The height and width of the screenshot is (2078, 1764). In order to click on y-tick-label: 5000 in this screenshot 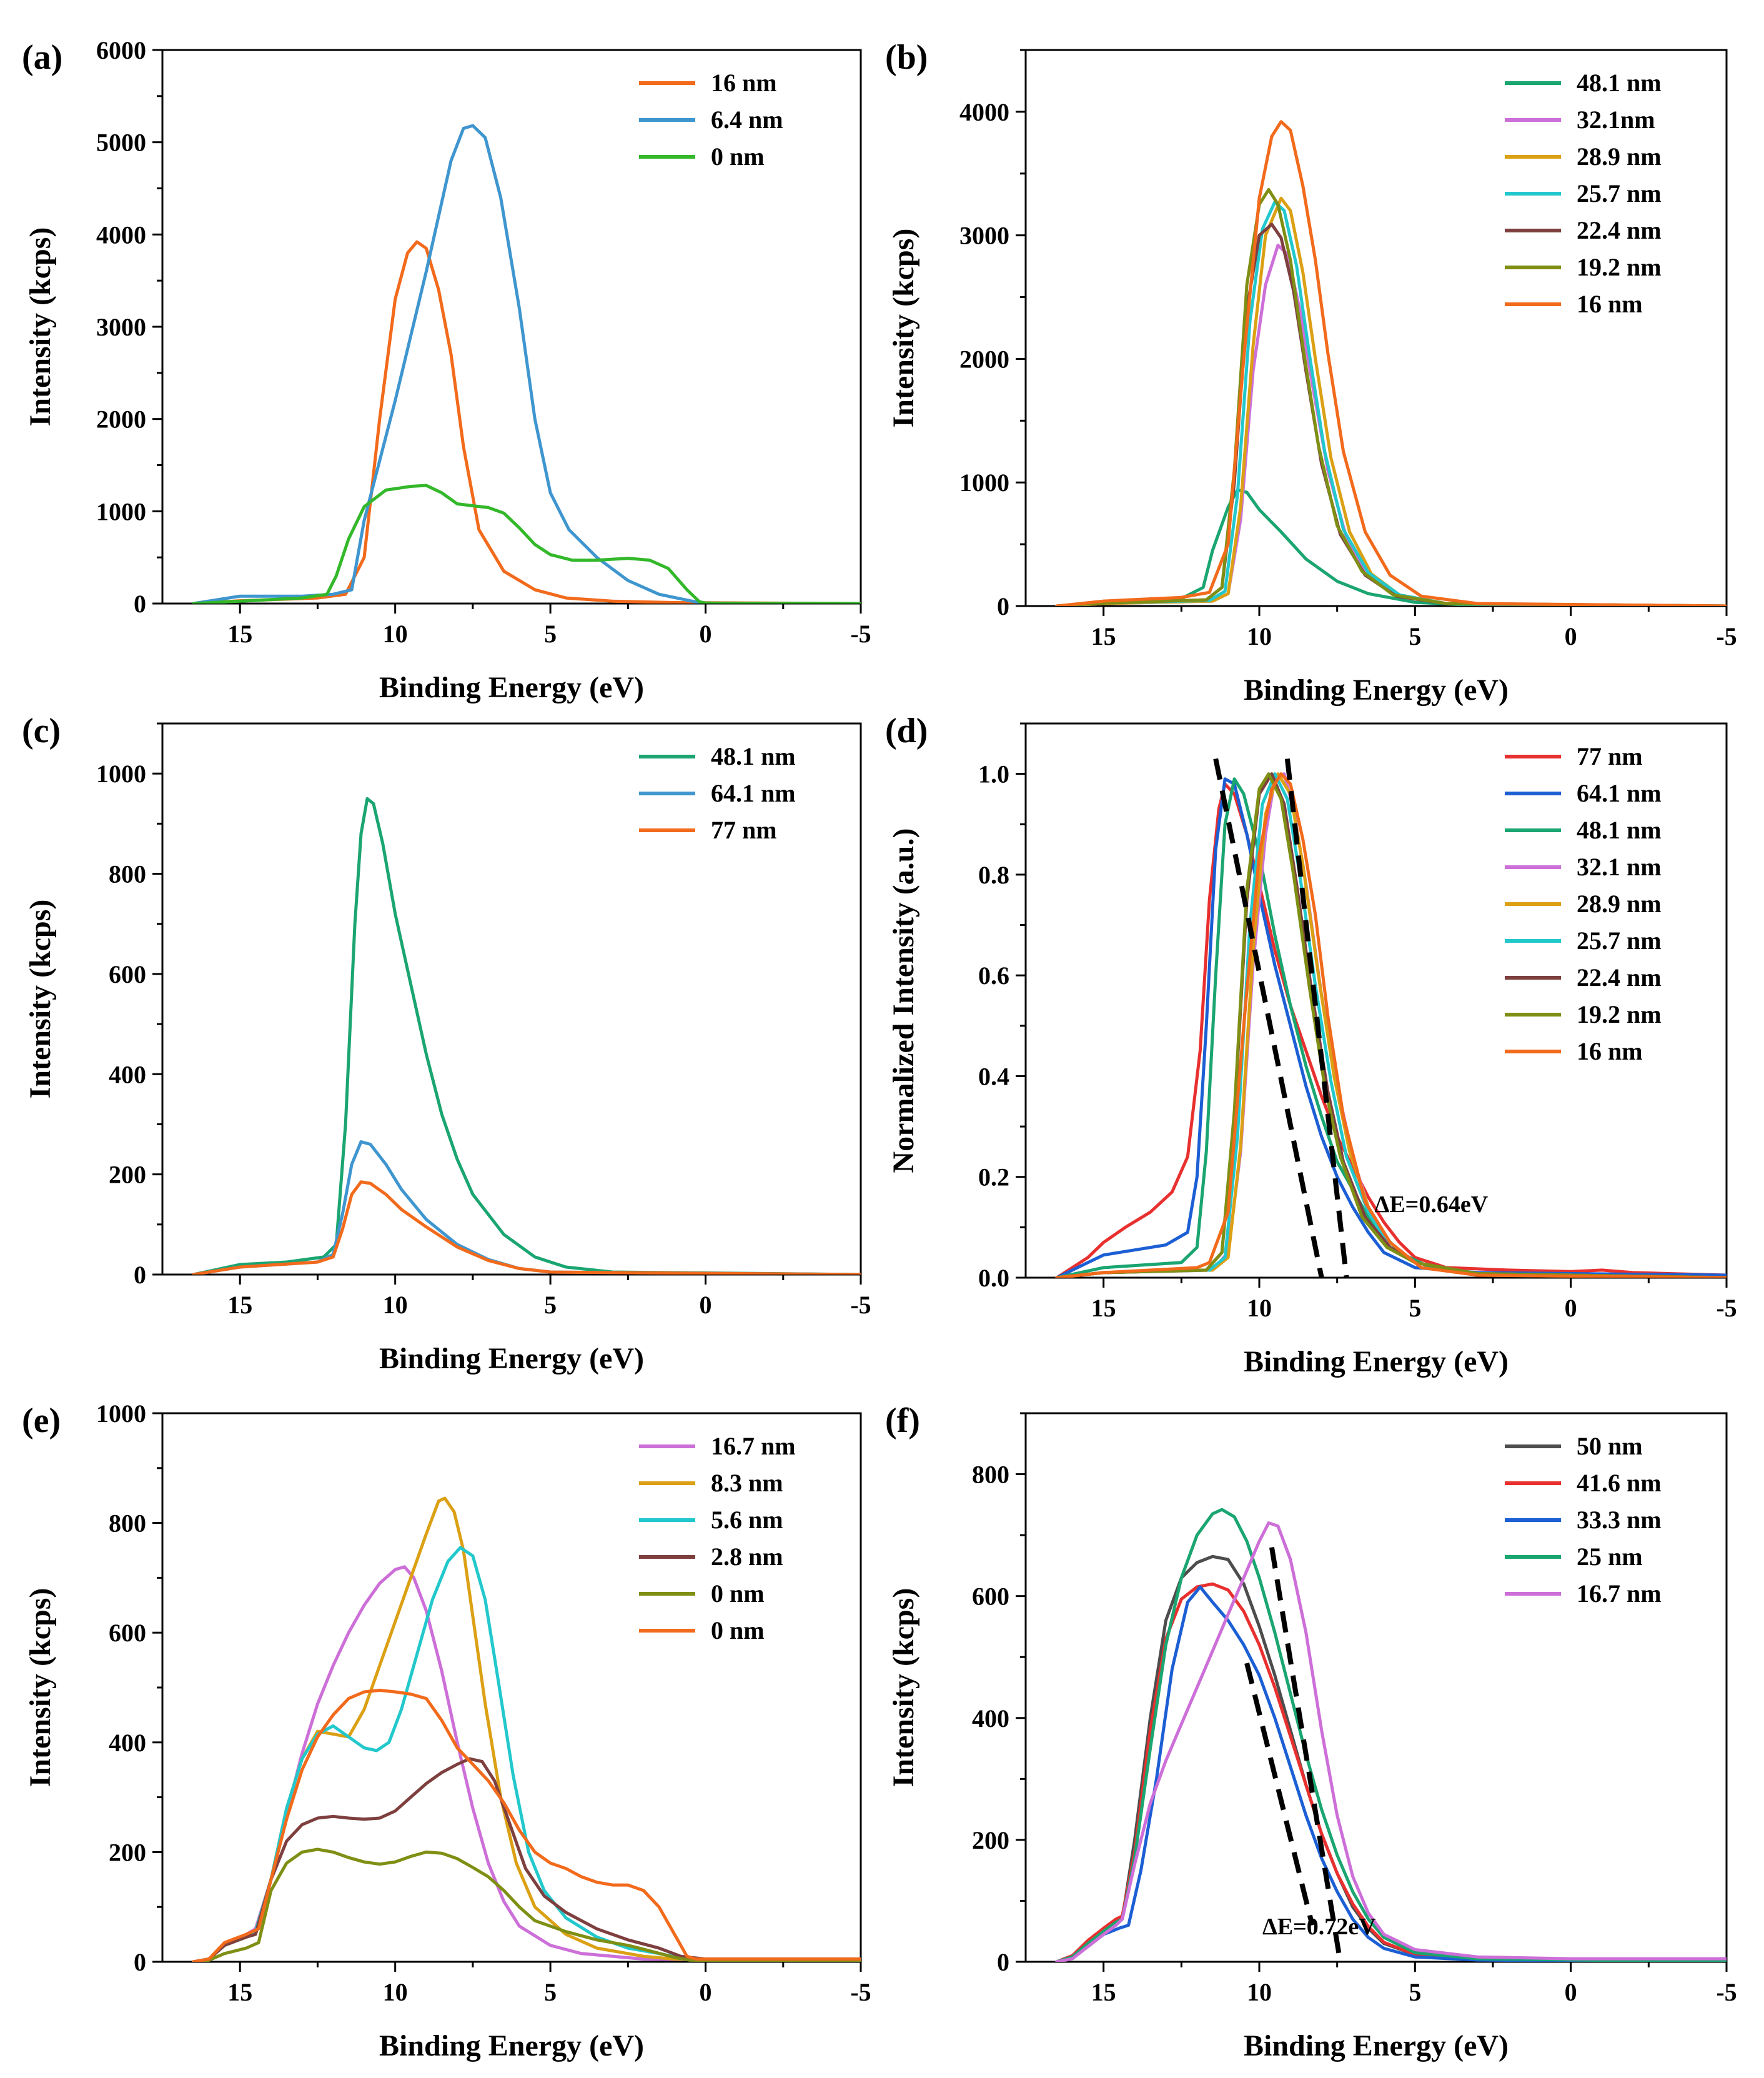, I will do `click(121, 143)`.